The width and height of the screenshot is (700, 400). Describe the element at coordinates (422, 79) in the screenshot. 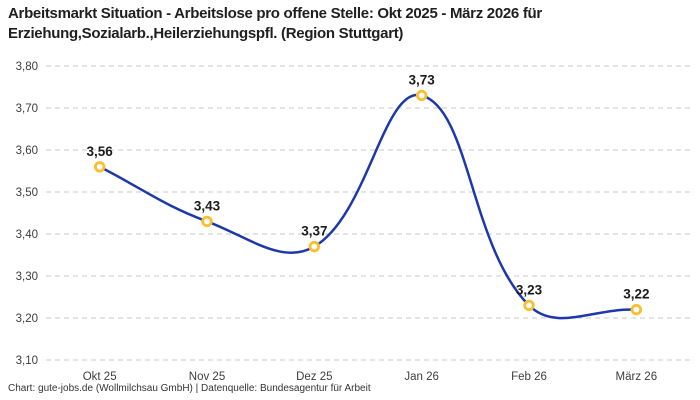

I see `data-point-label: 3,73` at that location.